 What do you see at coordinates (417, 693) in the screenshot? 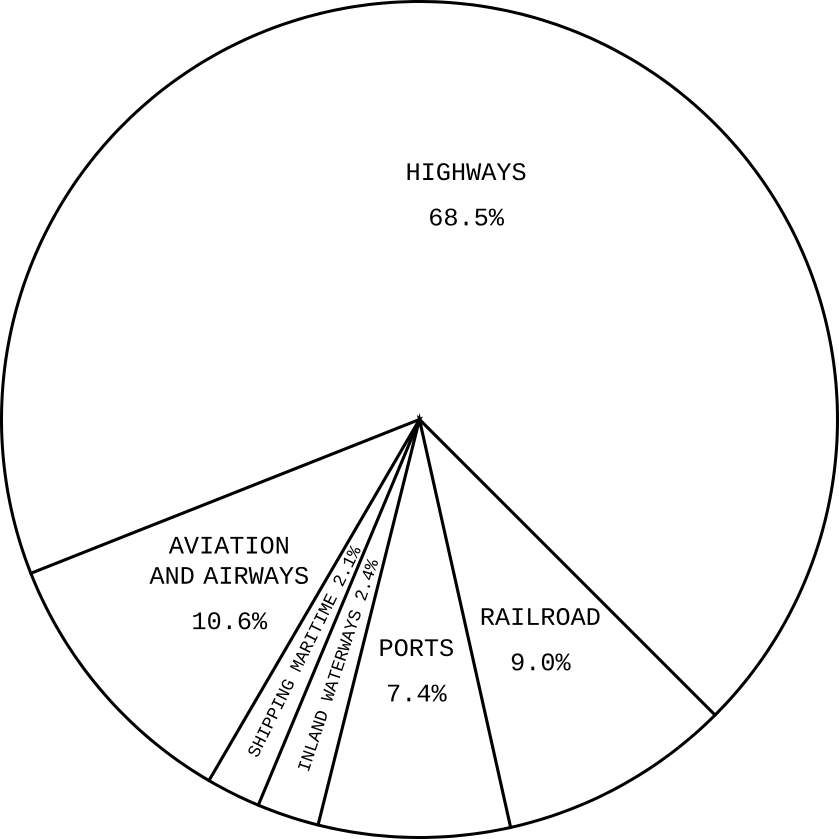
I see `data-label: 7.4%` at bounding box center [417, 693].